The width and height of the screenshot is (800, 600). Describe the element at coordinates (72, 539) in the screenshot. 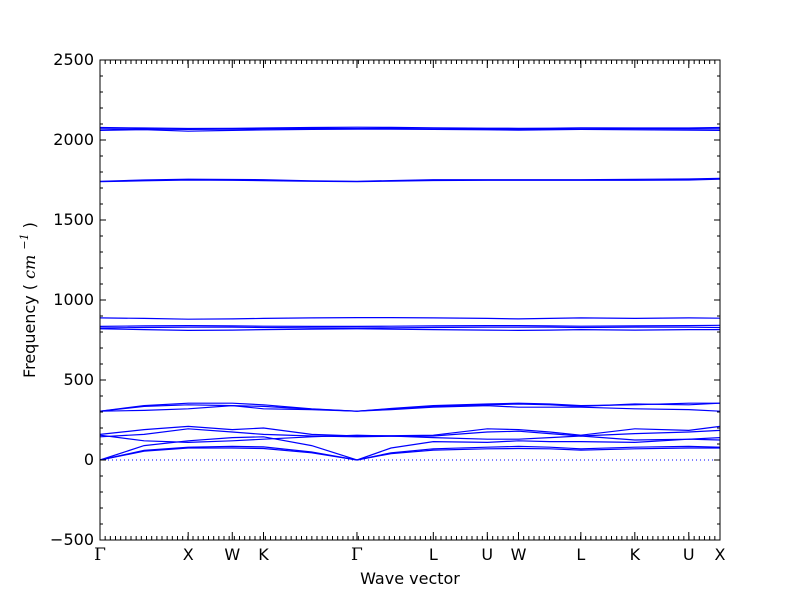

I see `y-tick-label: −500` at that location.